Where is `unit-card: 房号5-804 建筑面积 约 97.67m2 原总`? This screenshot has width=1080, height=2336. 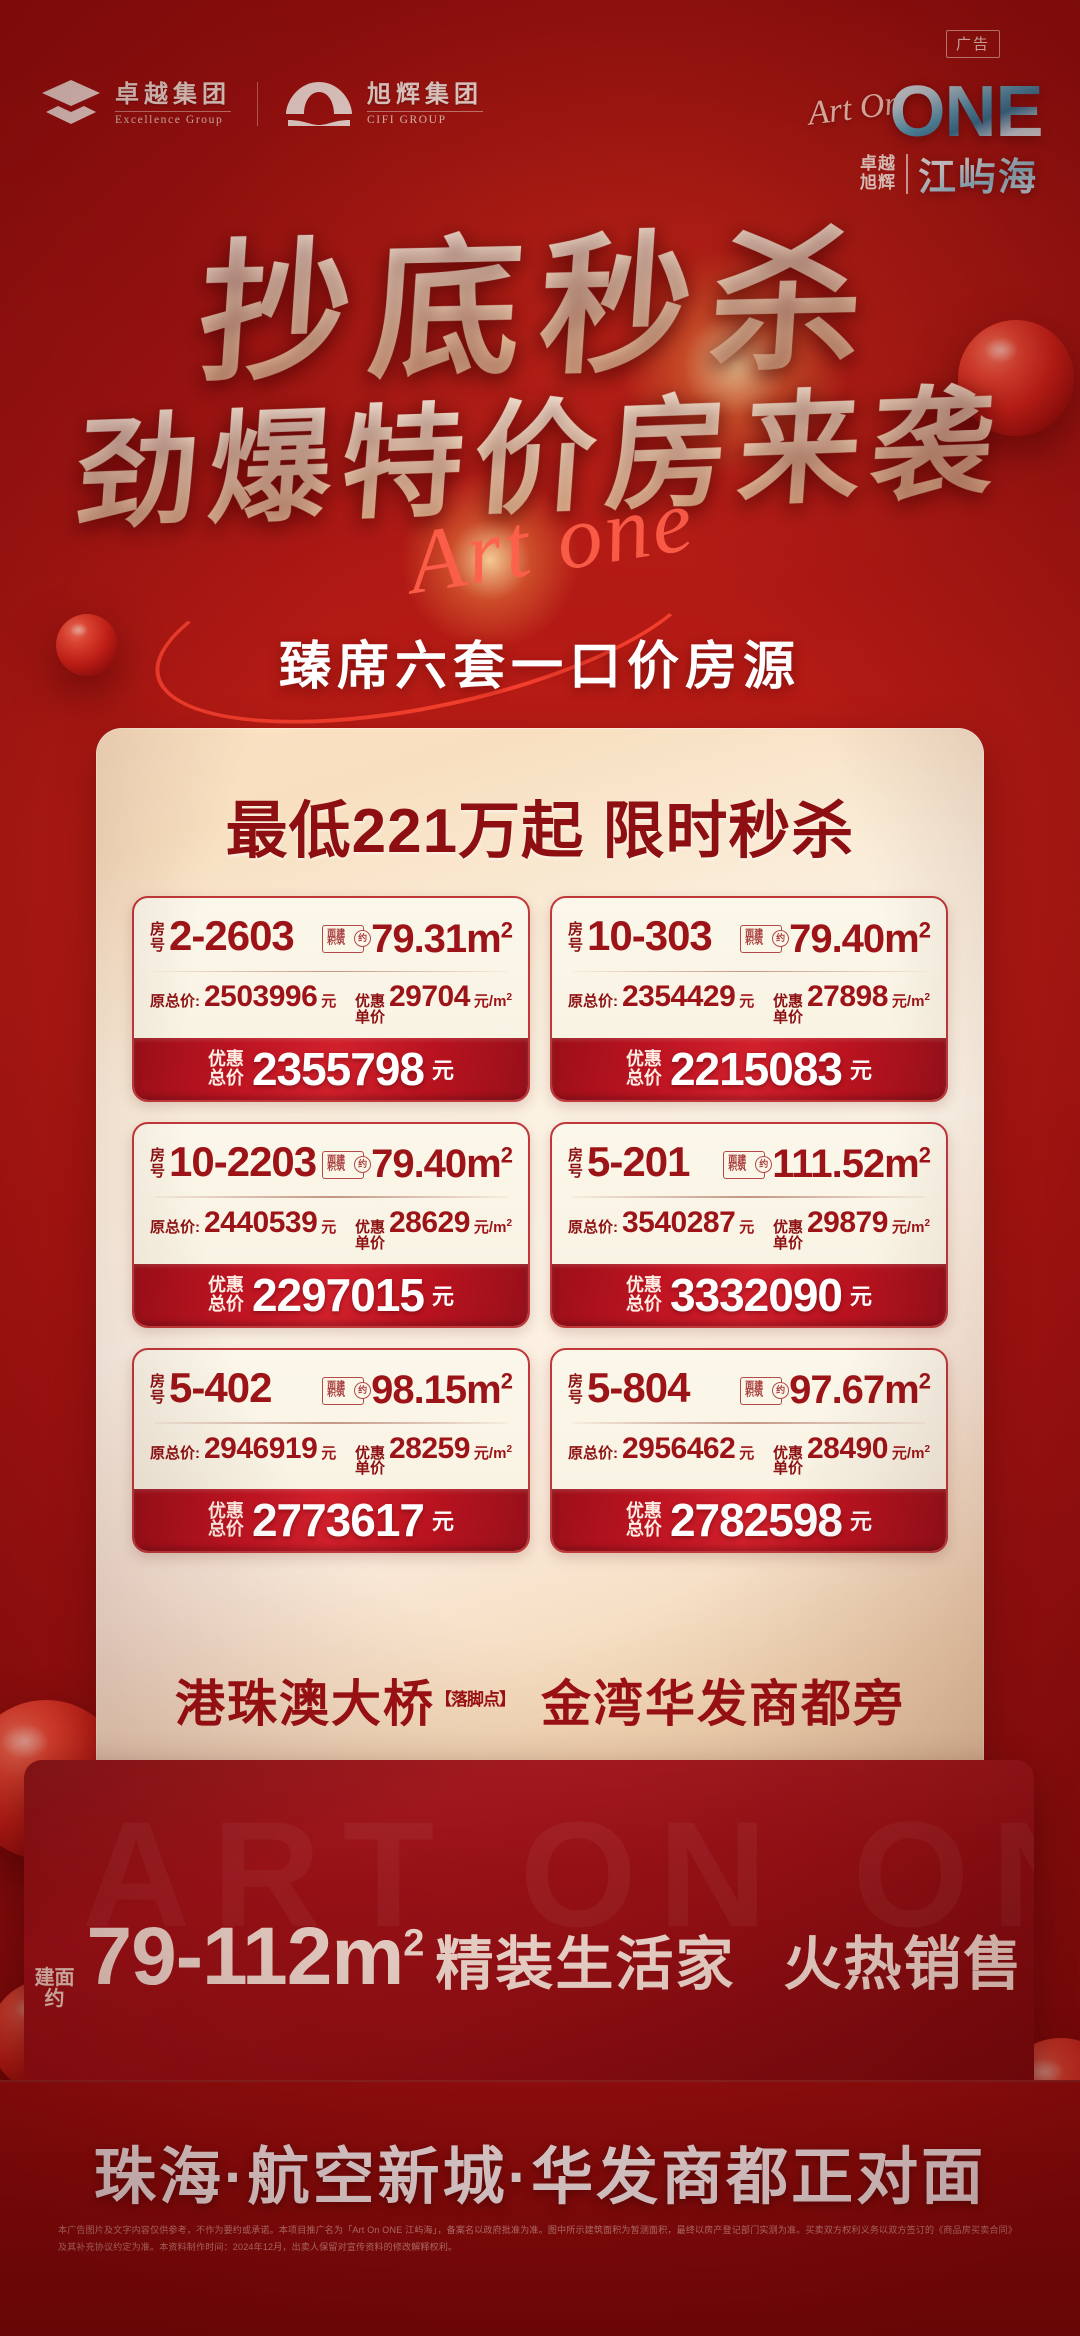 unit-card: 房号5-804 建筑面积 约 97.67m2 原总 is located at coordinates (749, 1450).